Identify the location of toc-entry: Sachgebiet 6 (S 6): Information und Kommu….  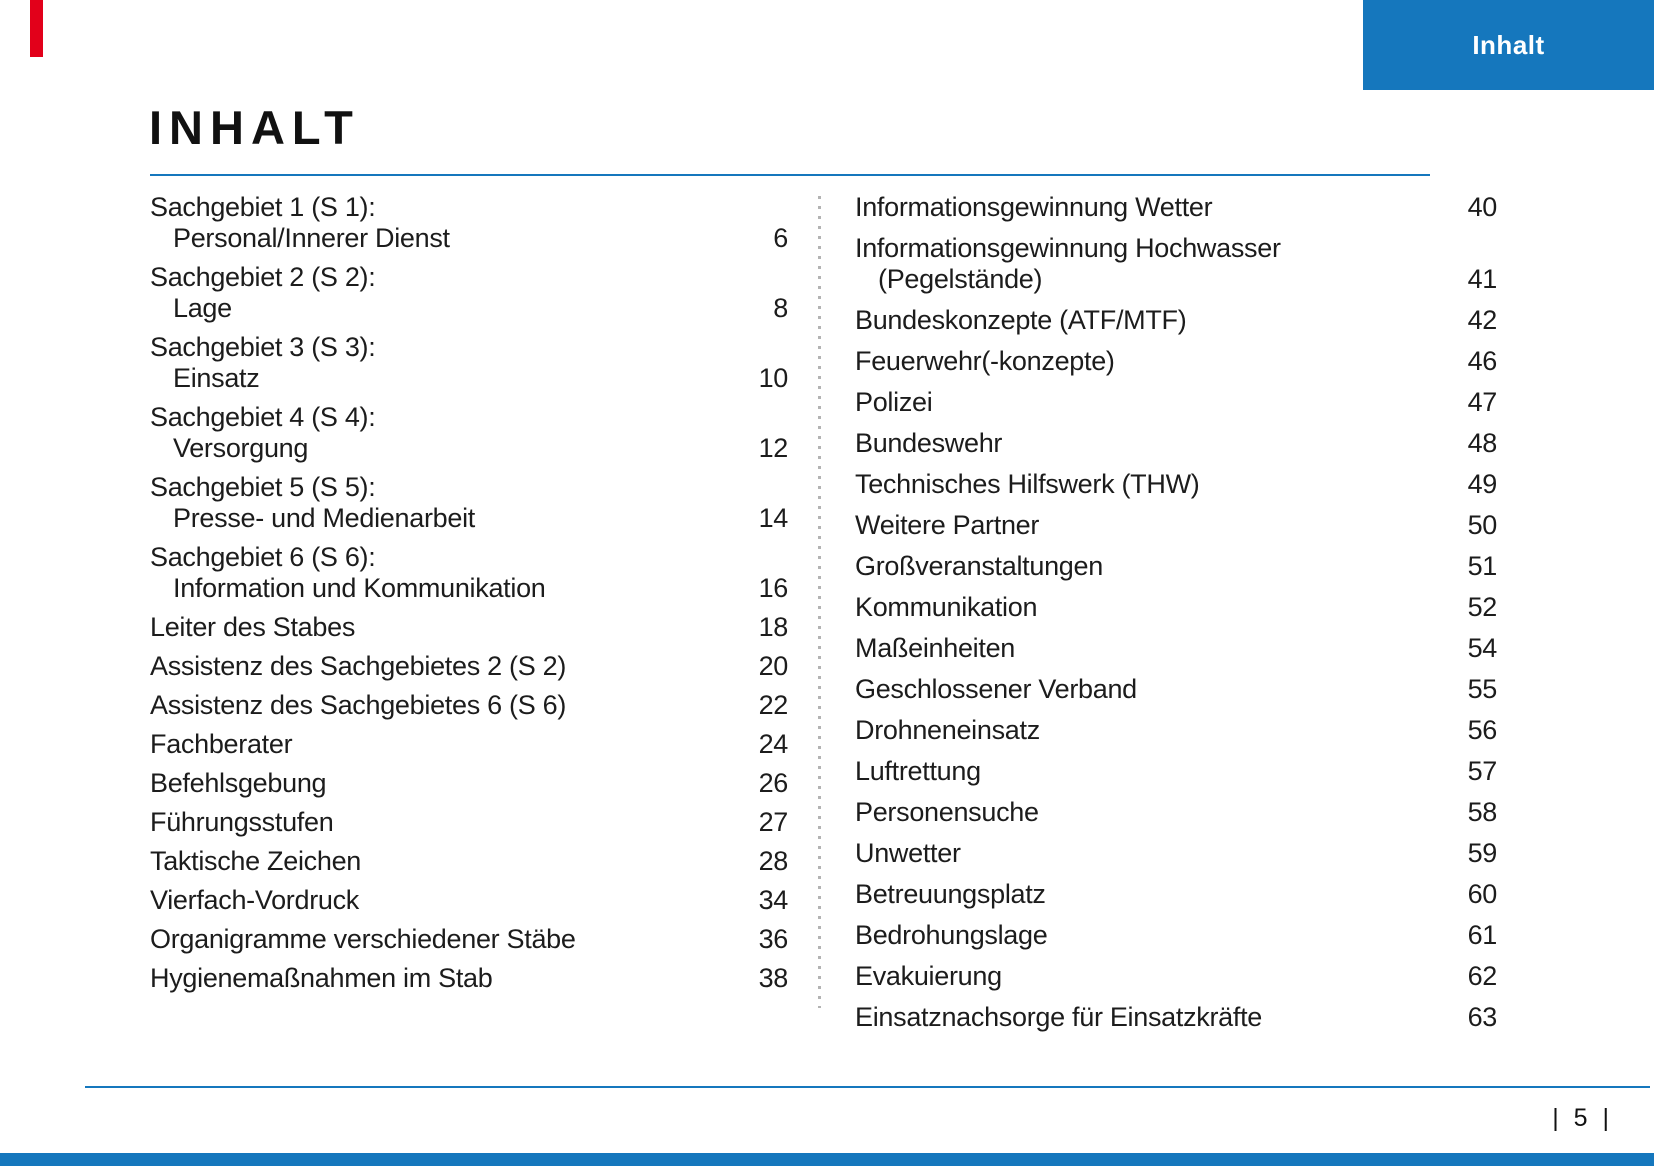
(469, 573).